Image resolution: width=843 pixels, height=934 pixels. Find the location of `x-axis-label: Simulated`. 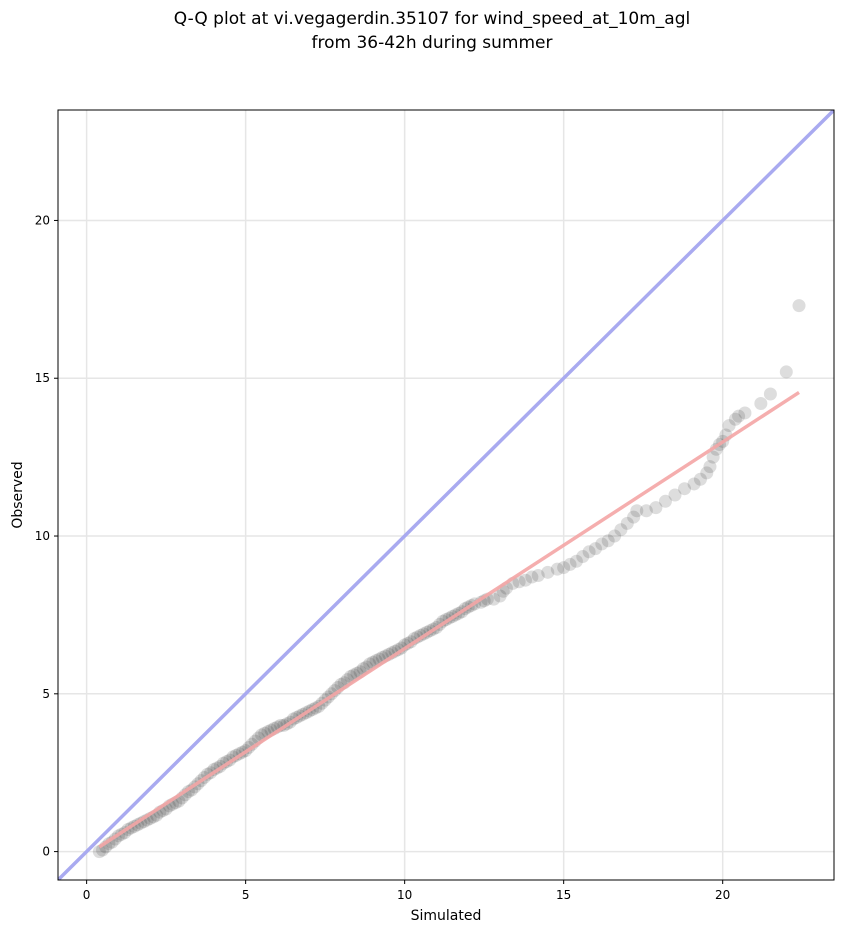

x-axis-label: Simulated is located at coordinates (446, 916).